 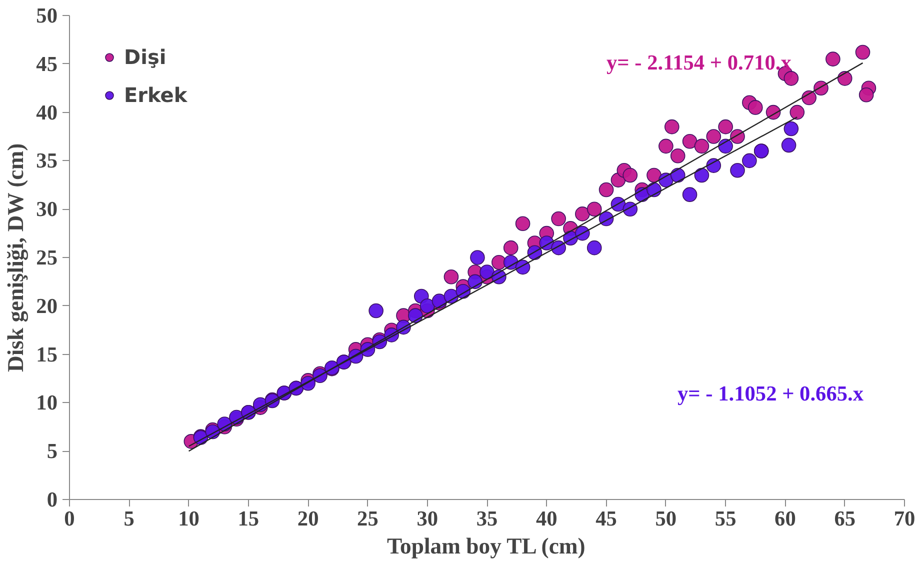 What do you see at coordinates (427, 518) in the screenshot?
I see `x-tick-label: 30` at bounding box center [427, 518].